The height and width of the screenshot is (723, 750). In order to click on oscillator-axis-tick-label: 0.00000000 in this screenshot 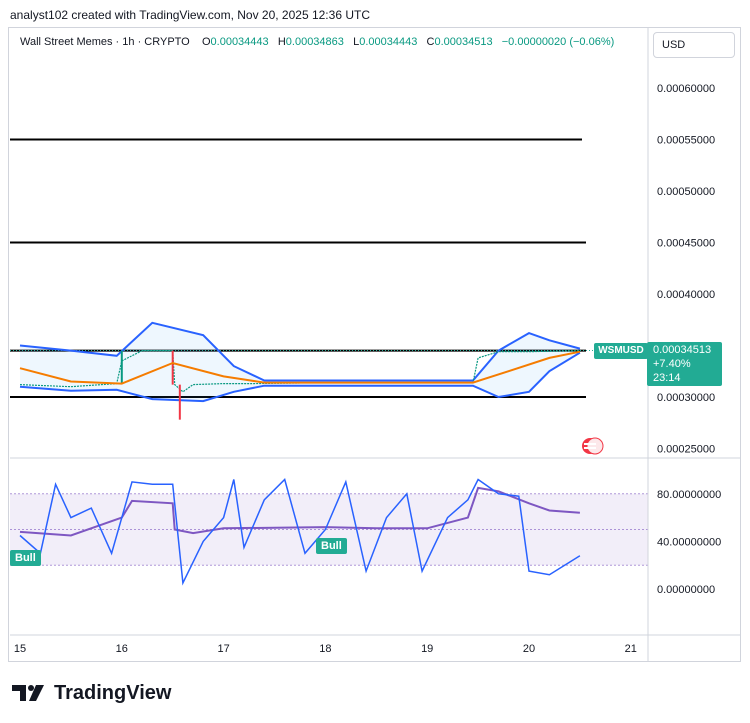, I will do `click(686, 590)`.